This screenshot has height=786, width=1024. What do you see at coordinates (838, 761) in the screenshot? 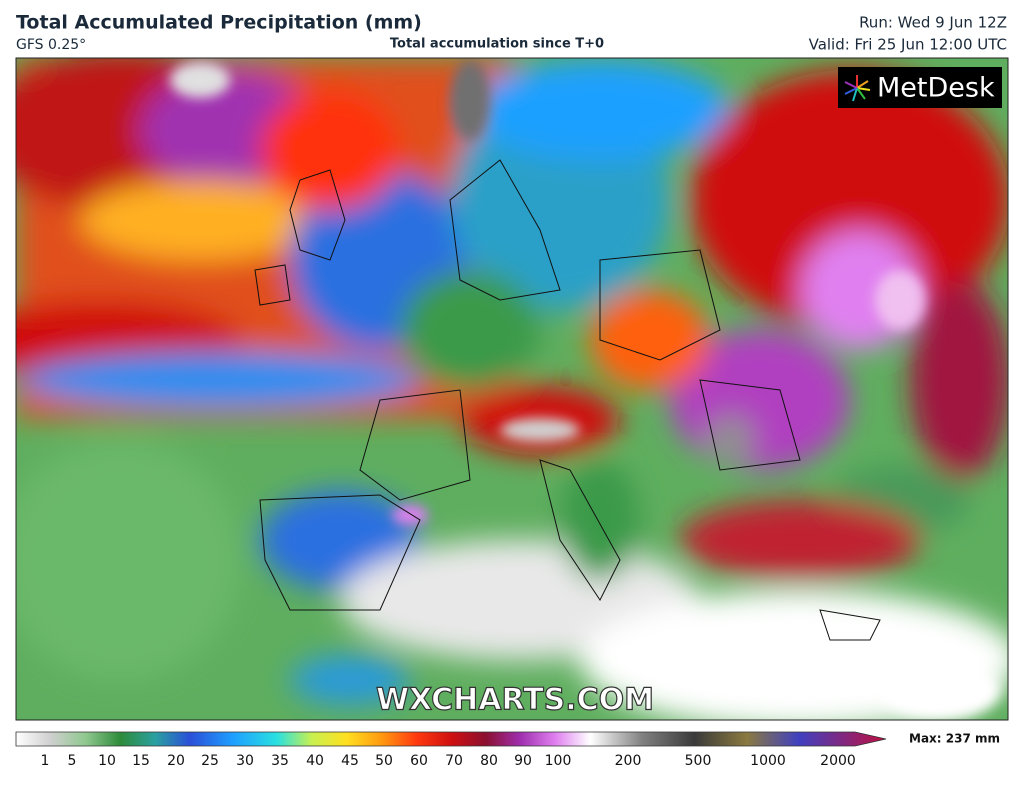
I see `colorbar-tick-label: 2000` at bounding box center [838, 761].